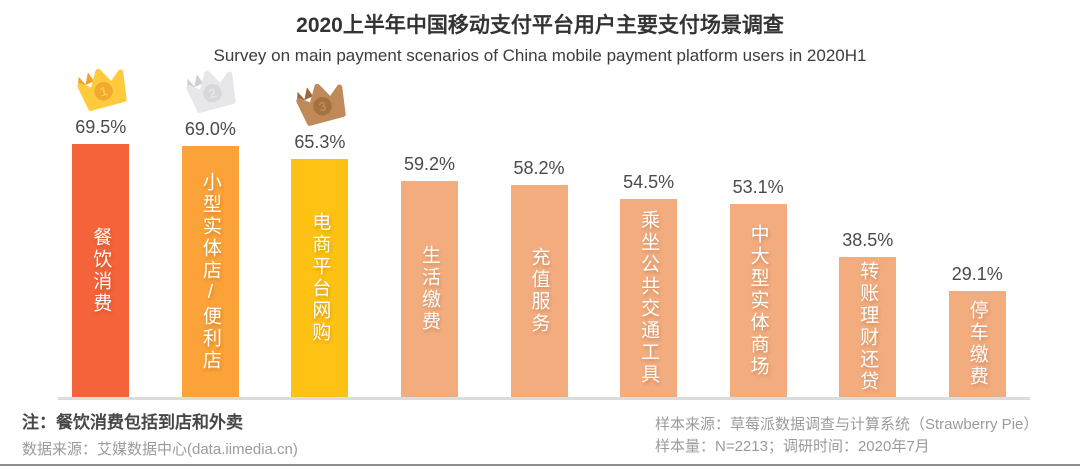 The width and height of the screenshot is (1080, 470). I want to click on bar-category-label: 转账理财还贷, so click(868, 327).